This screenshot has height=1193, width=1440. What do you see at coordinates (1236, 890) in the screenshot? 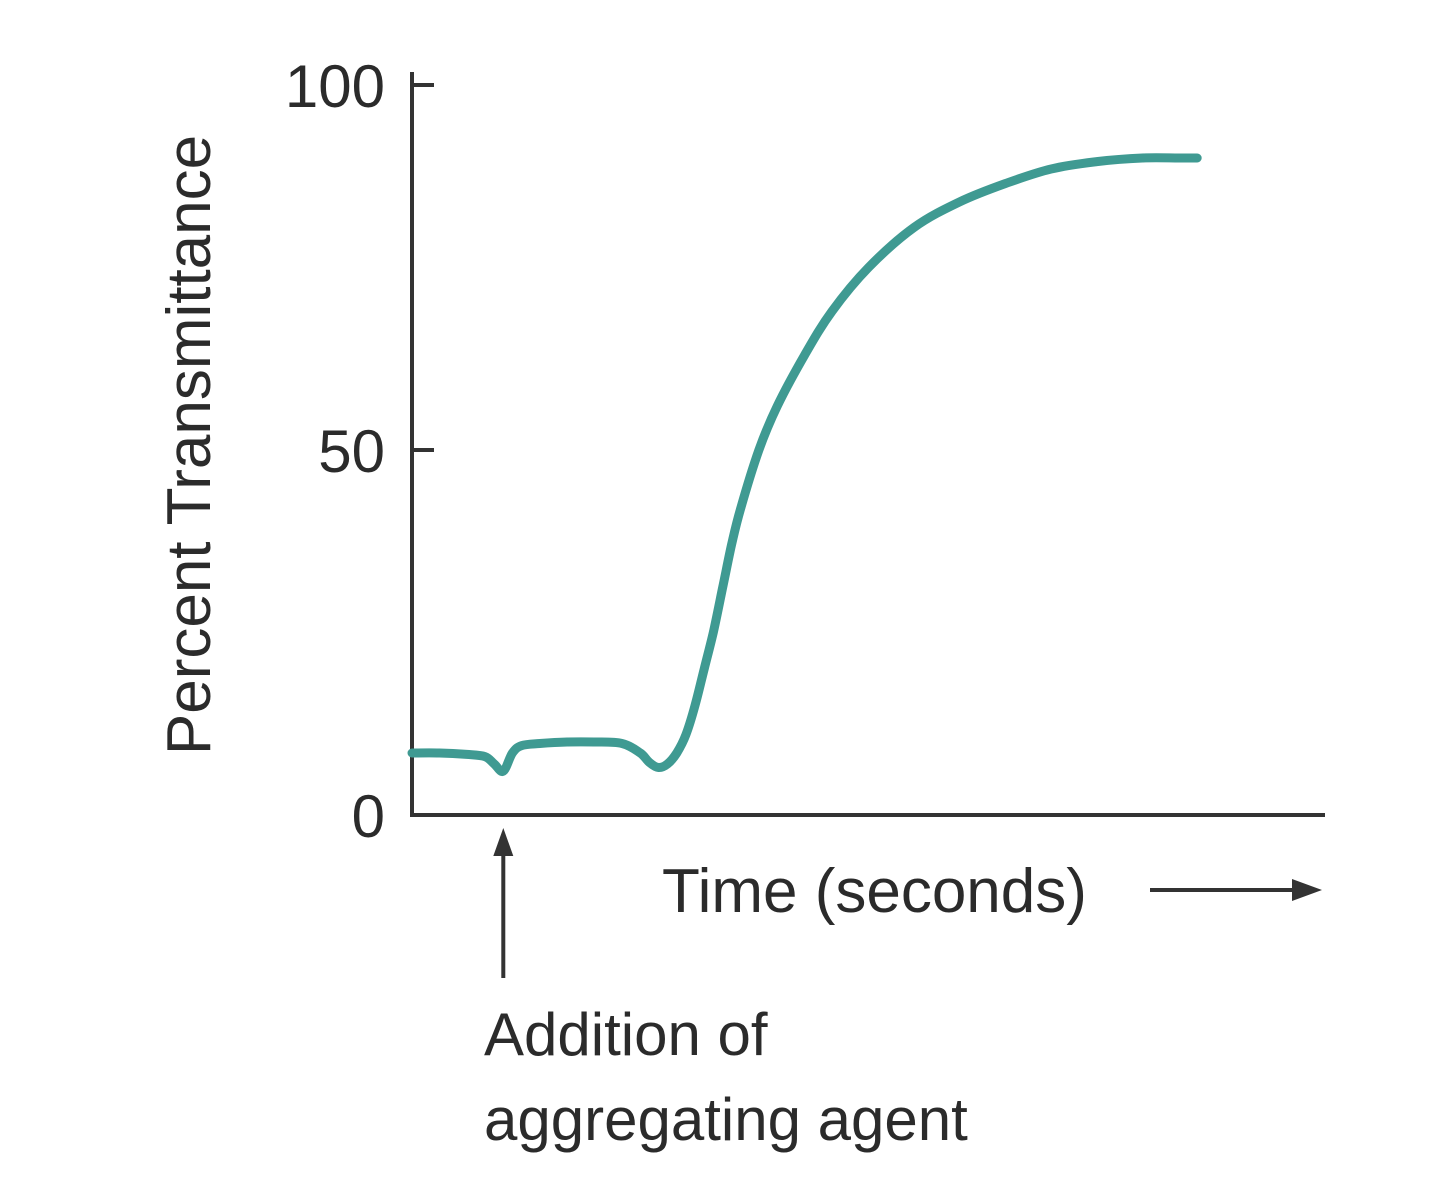
I see `x-axis-arrow` at bounding box center [1236, 890].